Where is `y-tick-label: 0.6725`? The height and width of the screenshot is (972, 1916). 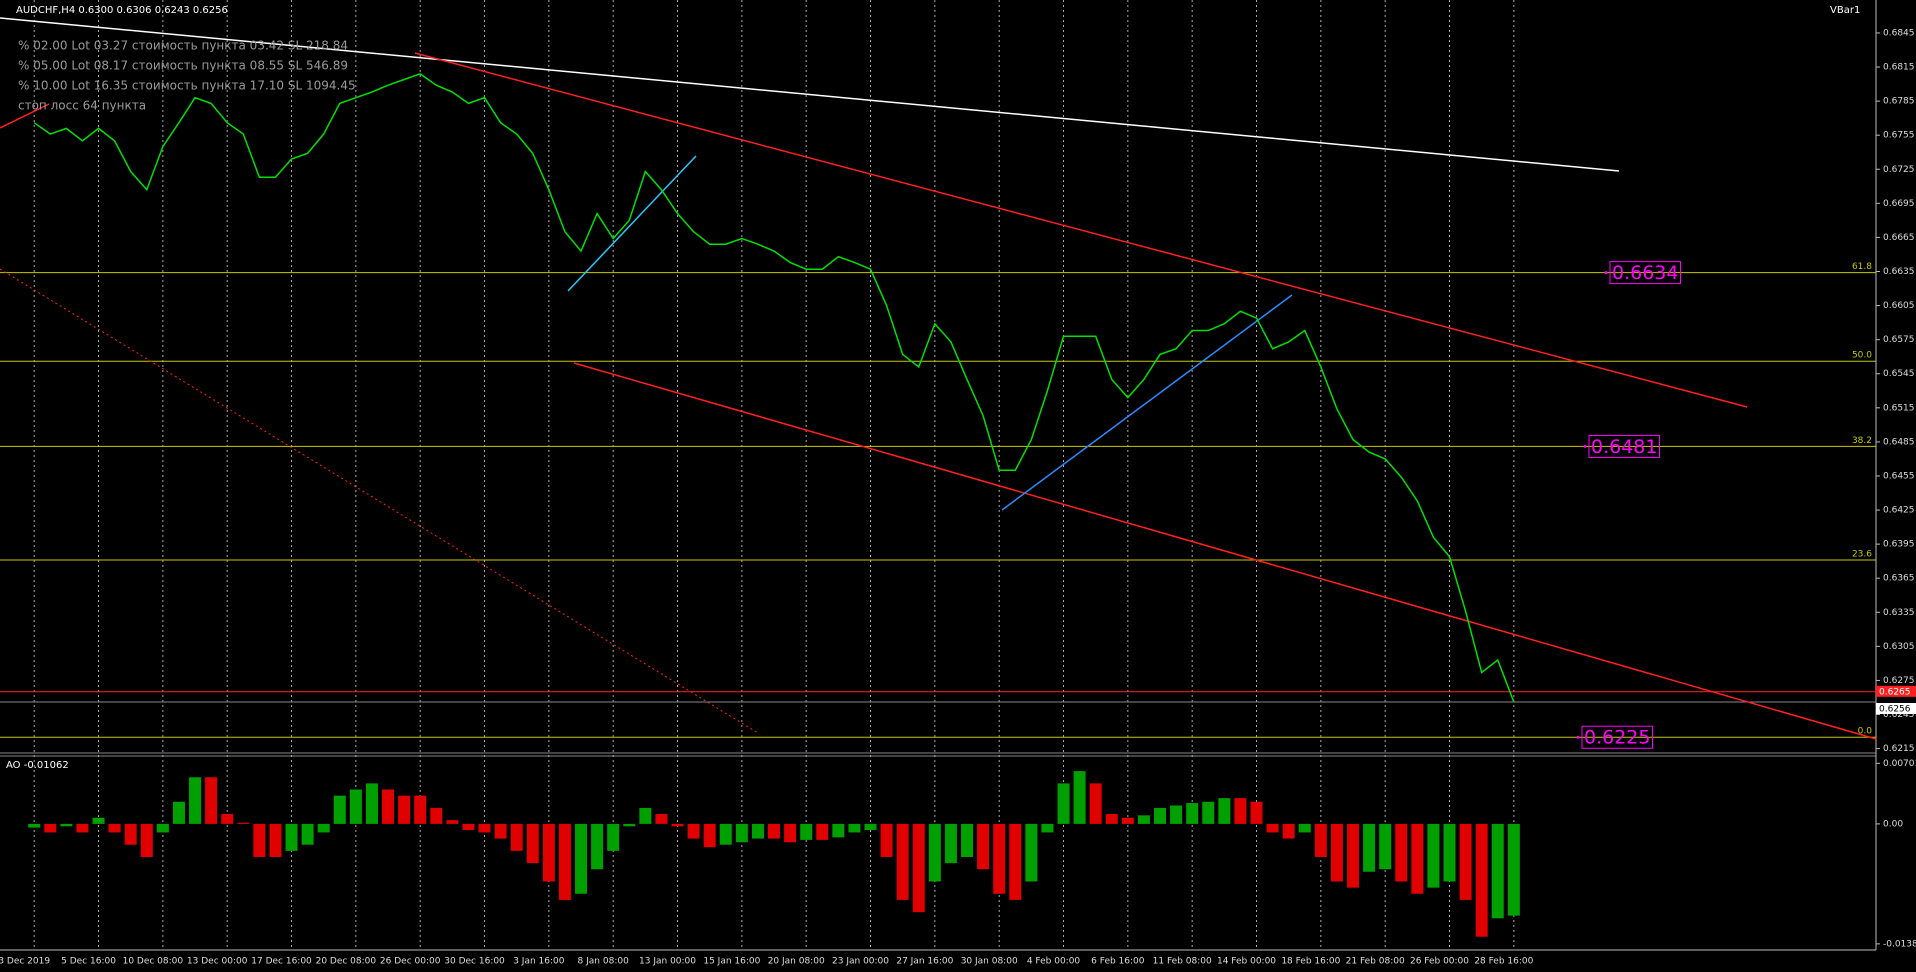 y-tick-label: 0.6725 is located at coordinates (1899, 170).